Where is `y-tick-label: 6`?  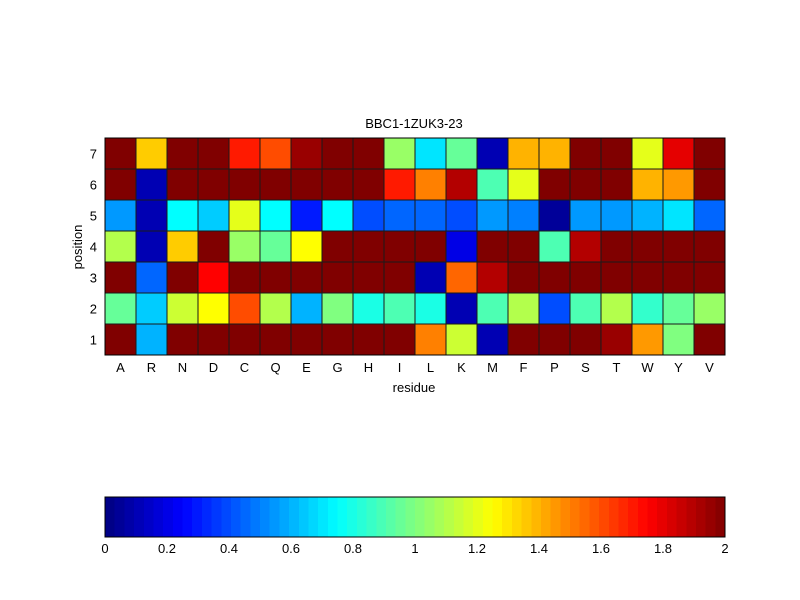 y-tick-label: 6 is located at coordinates (93, 185).